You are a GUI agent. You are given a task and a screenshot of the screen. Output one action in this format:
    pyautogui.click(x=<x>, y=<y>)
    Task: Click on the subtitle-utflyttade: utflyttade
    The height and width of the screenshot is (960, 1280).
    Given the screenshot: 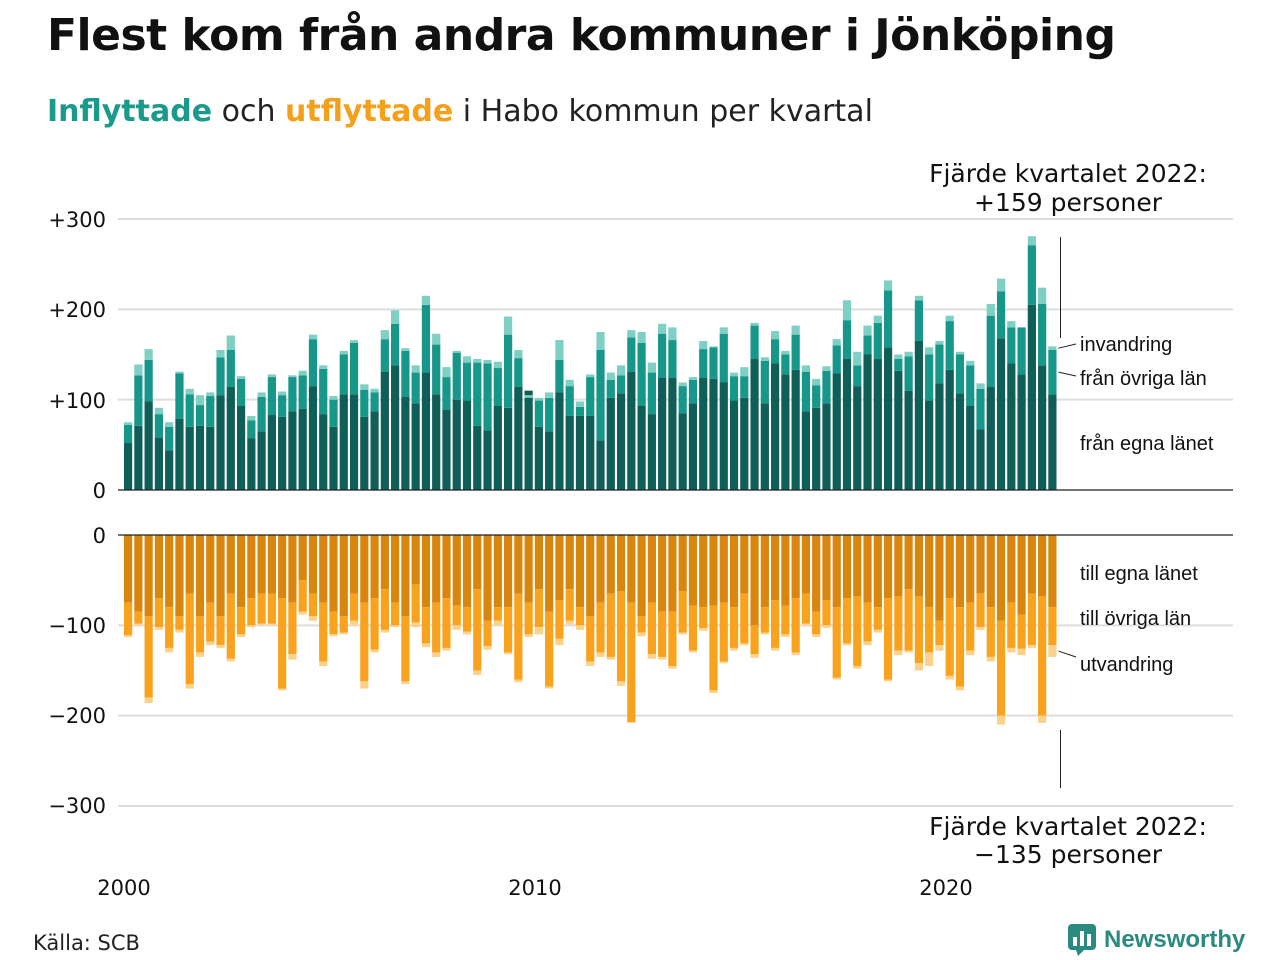 What is the action you would take?
    pyautogui.click(x=369, y=111)
    